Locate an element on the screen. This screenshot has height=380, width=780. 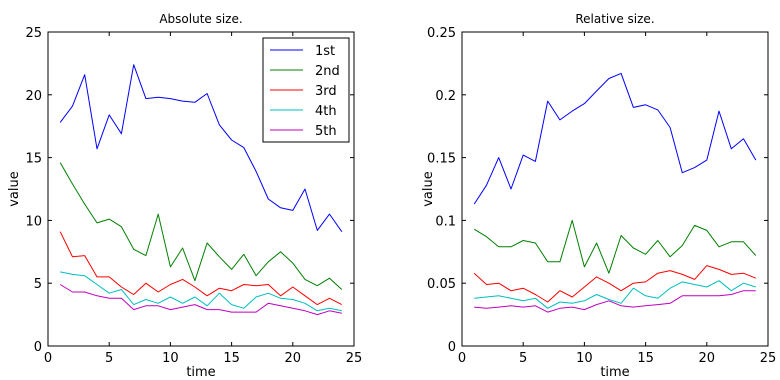
legend-label-3: 3rd is located at coordinates (326, 91).